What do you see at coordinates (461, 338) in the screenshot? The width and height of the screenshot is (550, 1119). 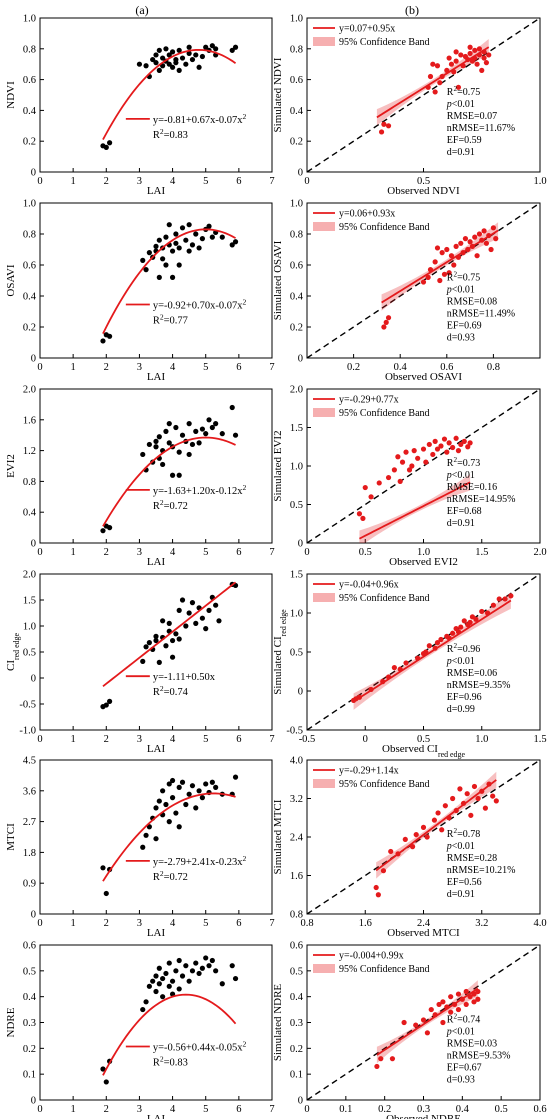 I see `stat-d: d=0.93` at bounding box center [461, 338].